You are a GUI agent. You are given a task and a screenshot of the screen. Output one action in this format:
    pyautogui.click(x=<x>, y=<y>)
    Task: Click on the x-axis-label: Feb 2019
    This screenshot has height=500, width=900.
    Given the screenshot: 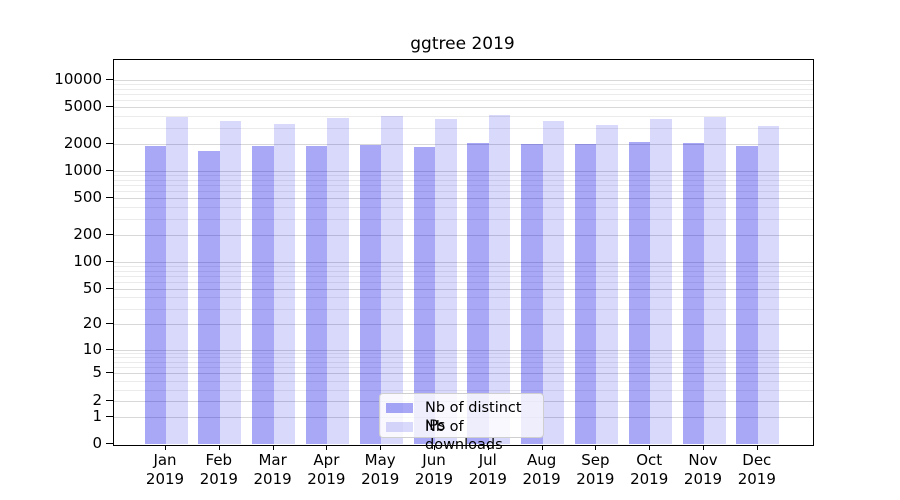 What is the action you would take?
    pyautogui.click(x=218, y=469)
    